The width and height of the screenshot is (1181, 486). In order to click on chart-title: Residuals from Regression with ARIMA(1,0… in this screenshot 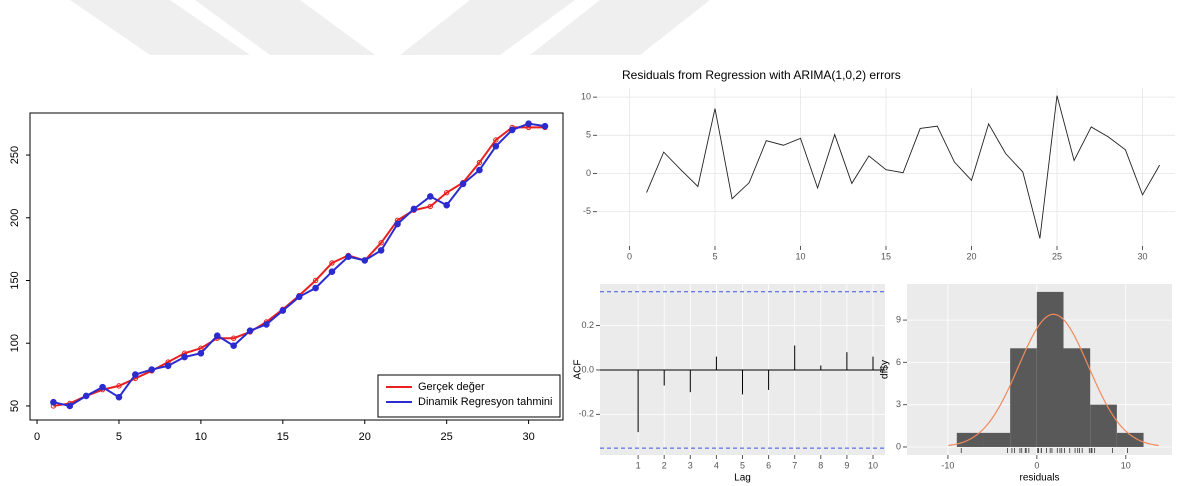, I will do `click(761, 75)`.